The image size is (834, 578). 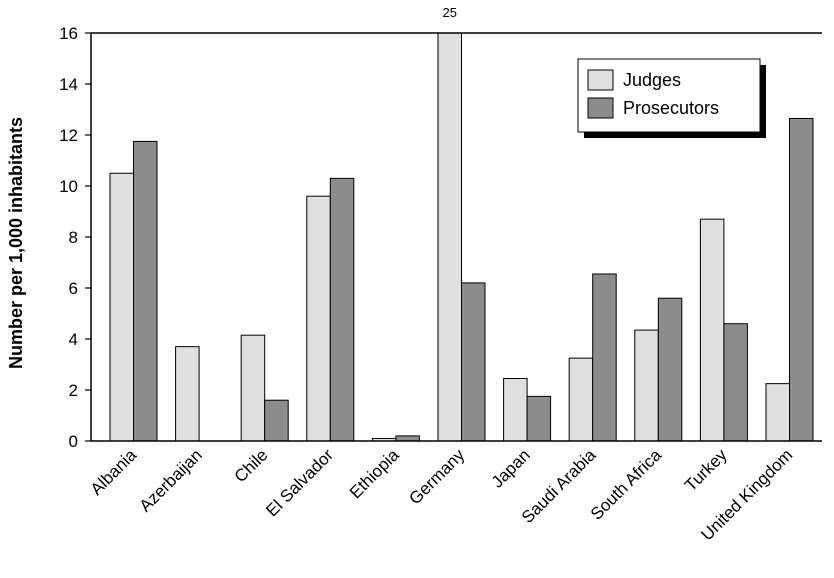 What do you see at coordinates (73, 390) in the screenshot?
I see `y-tick-label: 2` at bounding box center [73, 390].